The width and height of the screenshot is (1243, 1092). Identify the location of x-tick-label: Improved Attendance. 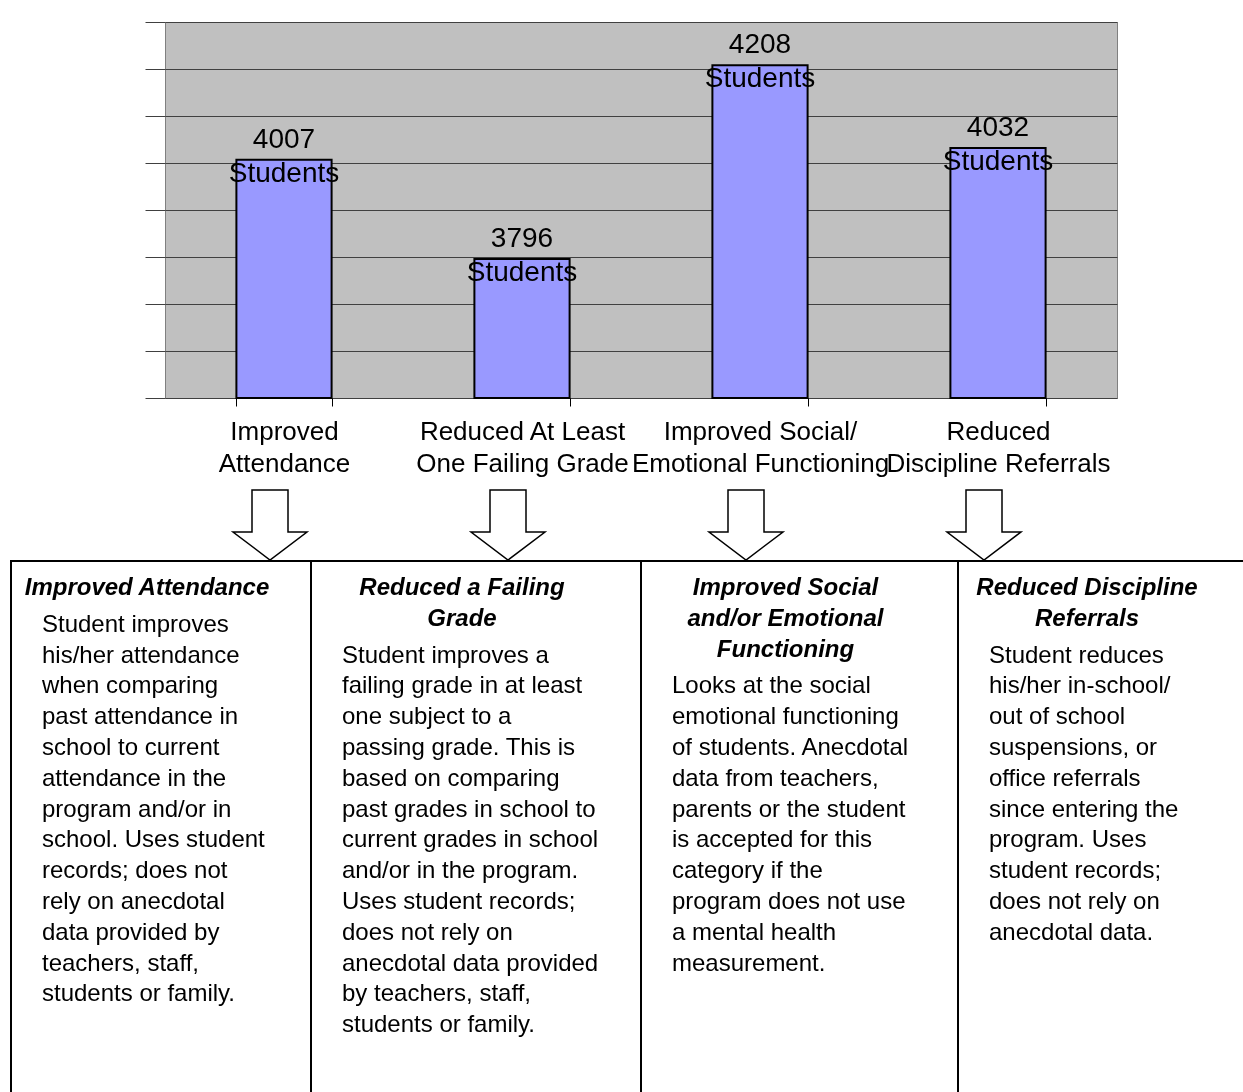
(284, 446).